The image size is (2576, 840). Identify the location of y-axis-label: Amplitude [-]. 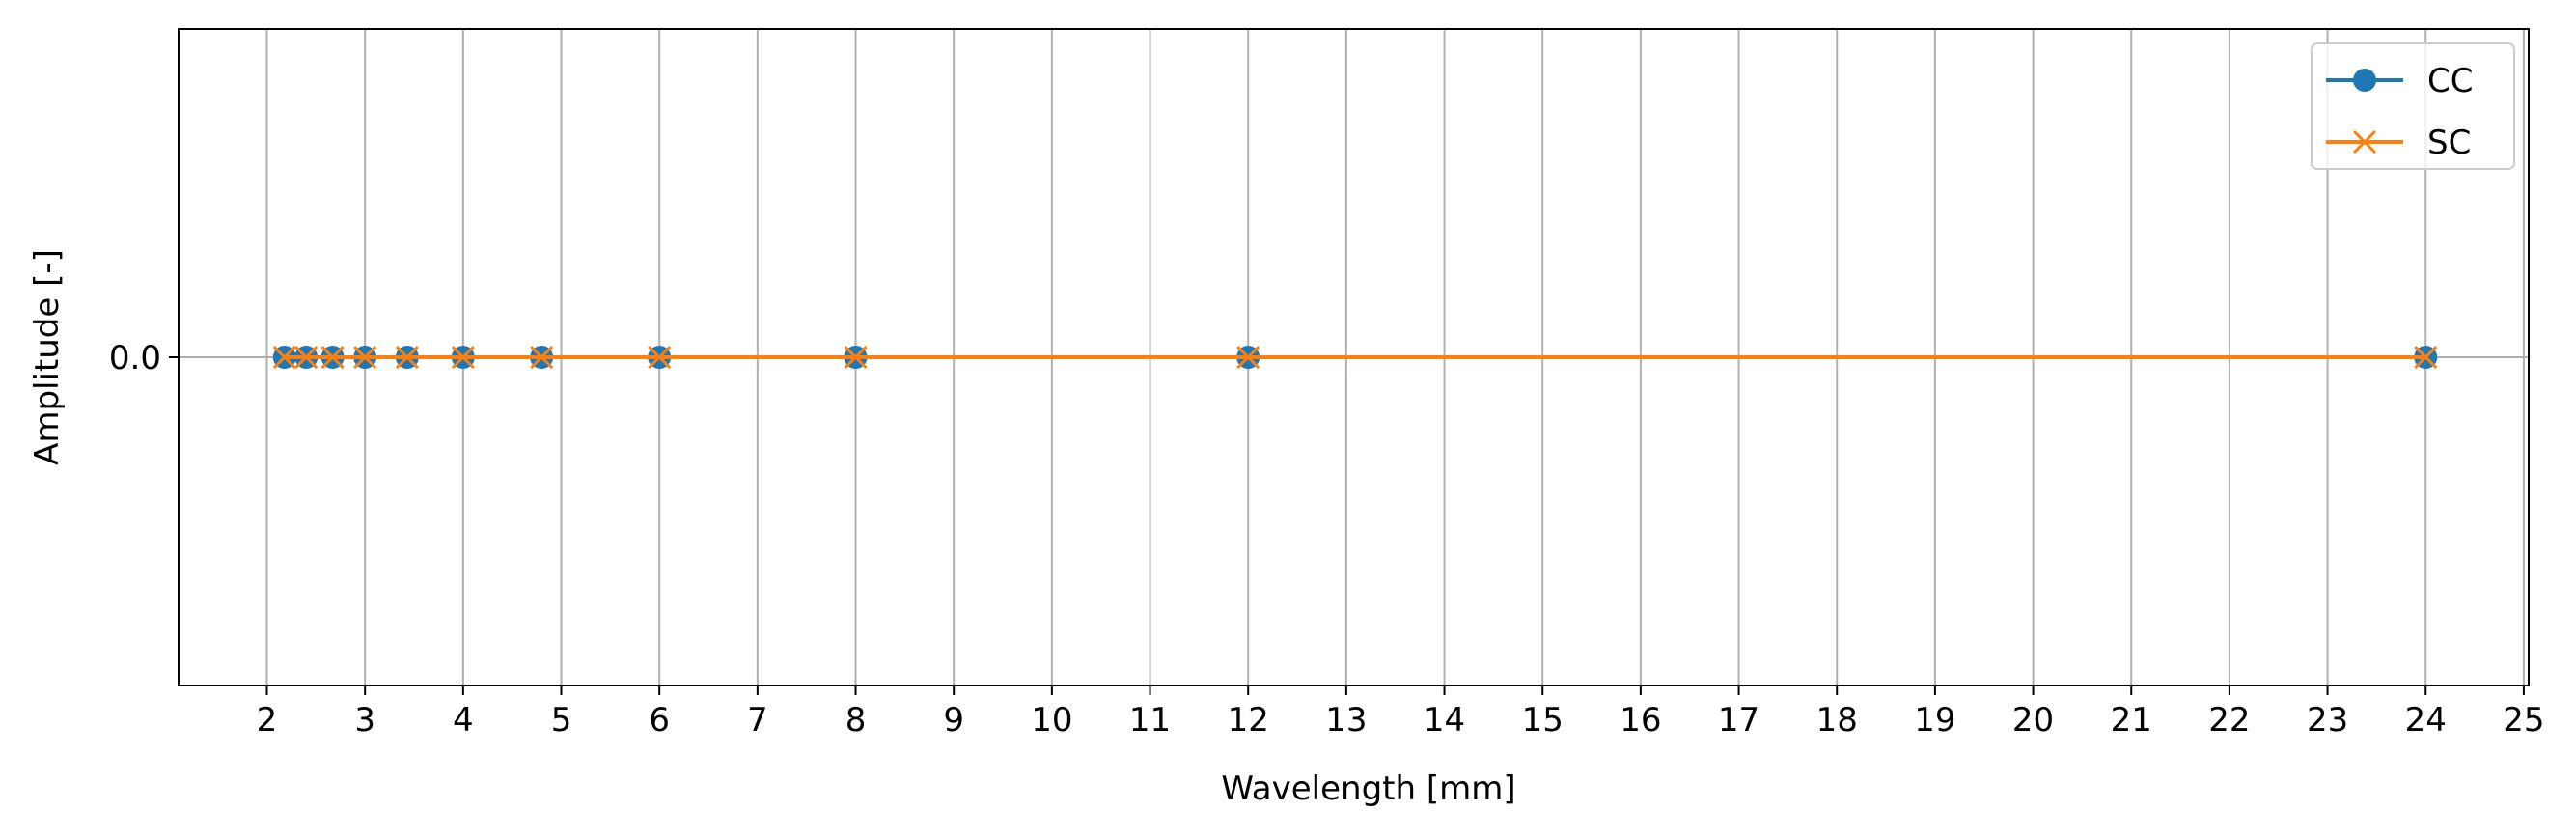
(47, 357).